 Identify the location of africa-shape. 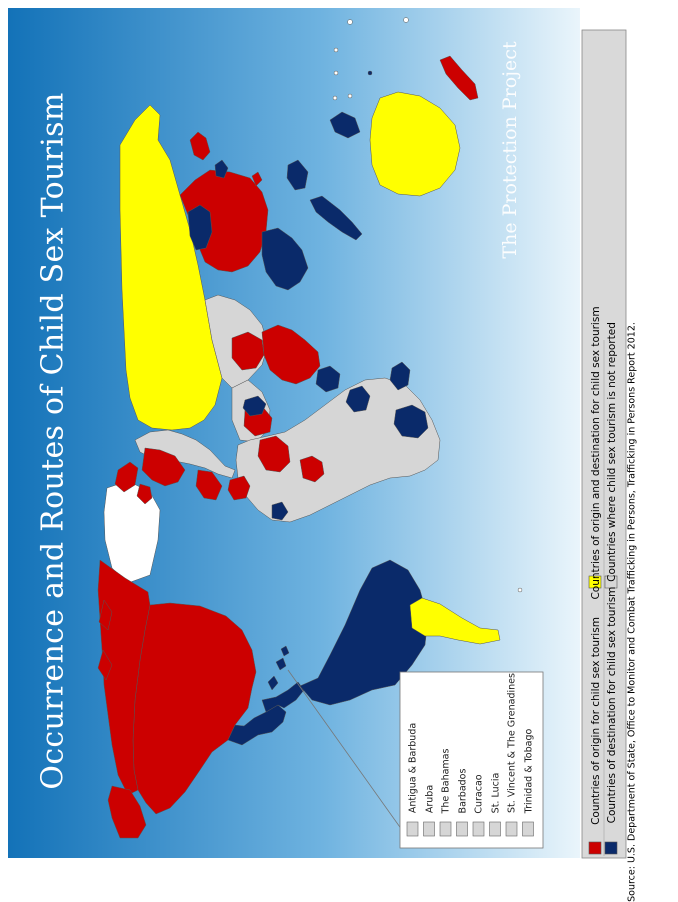
(338, 450).